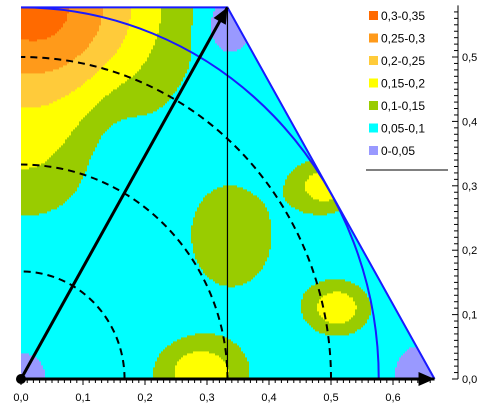 Image resolution: width=486 pixels, height=405 pixels. What do you see at coordinates (392, 398) in the screenshot?
I see `x-tick-label: 0,6` at bounding box center [392, 398].